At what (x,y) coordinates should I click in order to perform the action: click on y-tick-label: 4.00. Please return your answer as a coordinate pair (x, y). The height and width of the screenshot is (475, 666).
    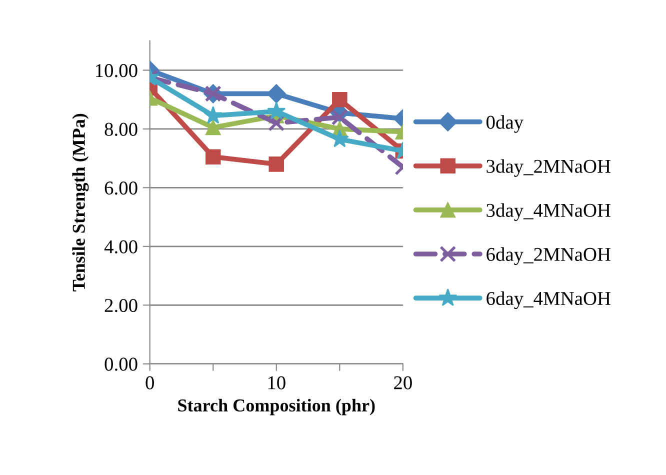
    Looking at the image, I should click on (121, 247).